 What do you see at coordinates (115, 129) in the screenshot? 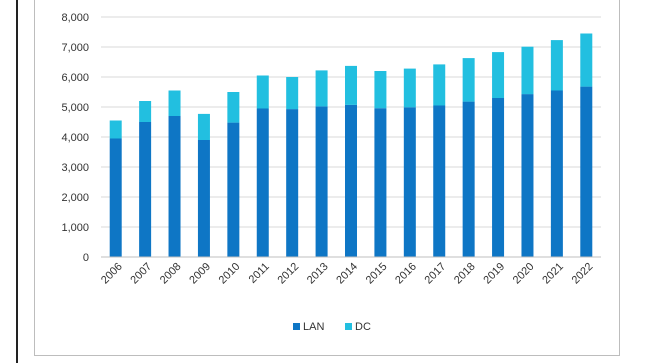
I see `bar-dc-2006` at bounding box center [115, 129].